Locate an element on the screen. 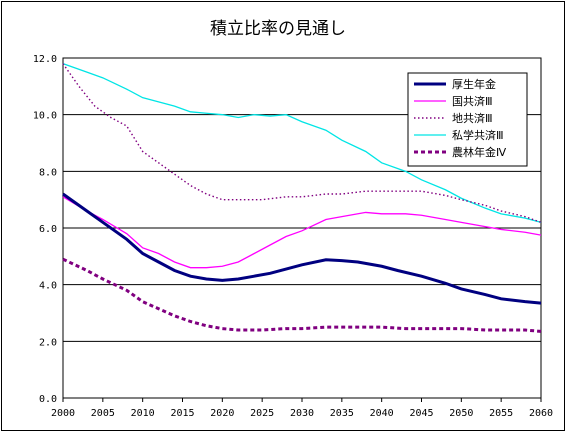 The height and width of the screenshot is (434, 568). y-tick-label: 8.0 is located at coordinates (48, 172).